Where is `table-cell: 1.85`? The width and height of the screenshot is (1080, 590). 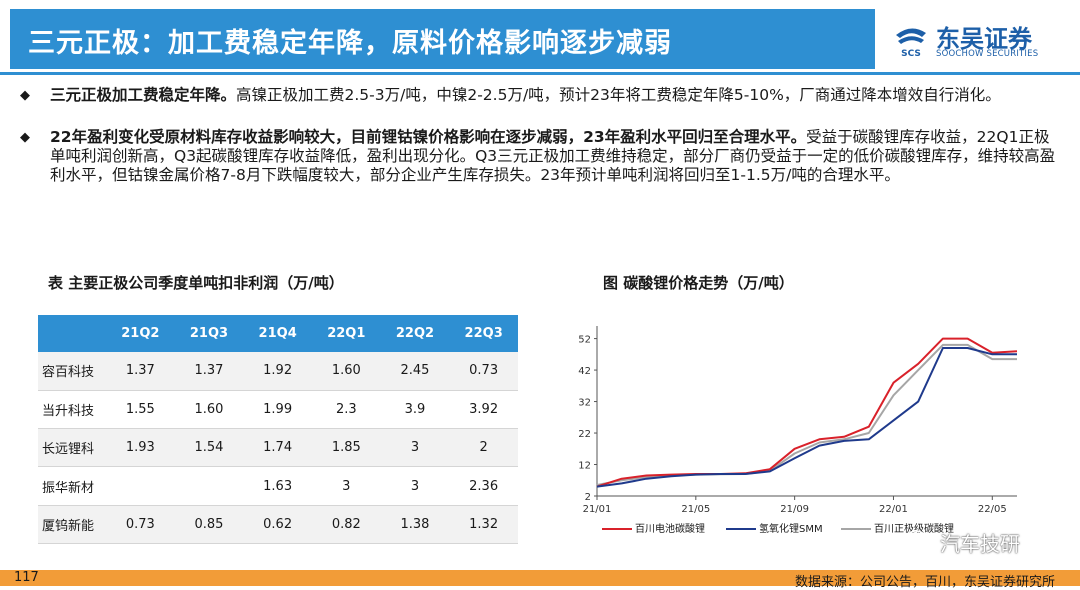
table-cell: 1.85 is located at coordinates (346, 448).